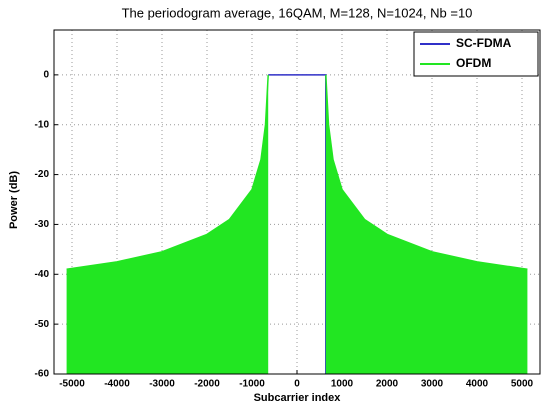 This screenshot has height=412, width=550. Describe the element at coordinates (42, 174) in the screenshot. I see `y-tick-label: -20` at that location.